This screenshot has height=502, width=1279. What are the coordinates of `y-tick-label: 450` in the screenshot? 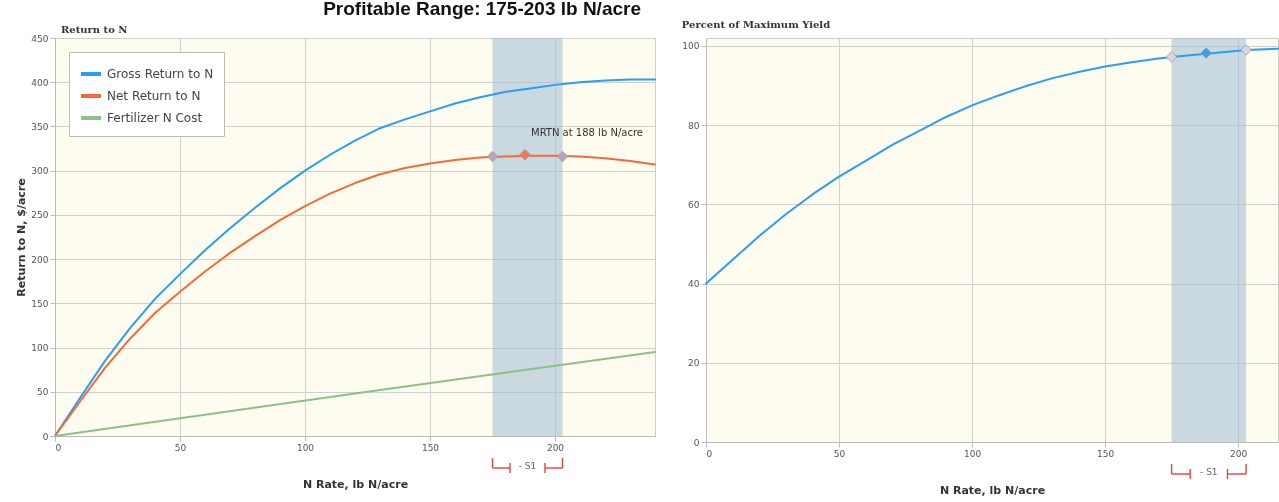 It's located at (40, 38).